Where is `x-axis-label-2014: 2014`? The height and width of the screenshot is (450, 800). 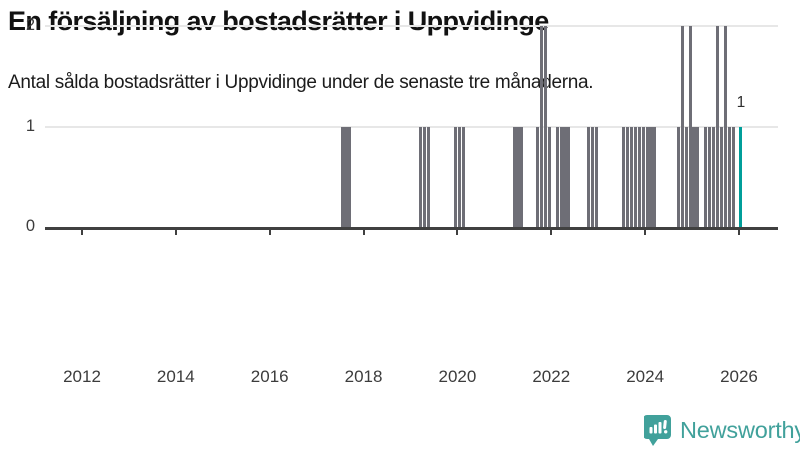 x-axis-label-2014: 2014 is located at coordinates (175, 376).